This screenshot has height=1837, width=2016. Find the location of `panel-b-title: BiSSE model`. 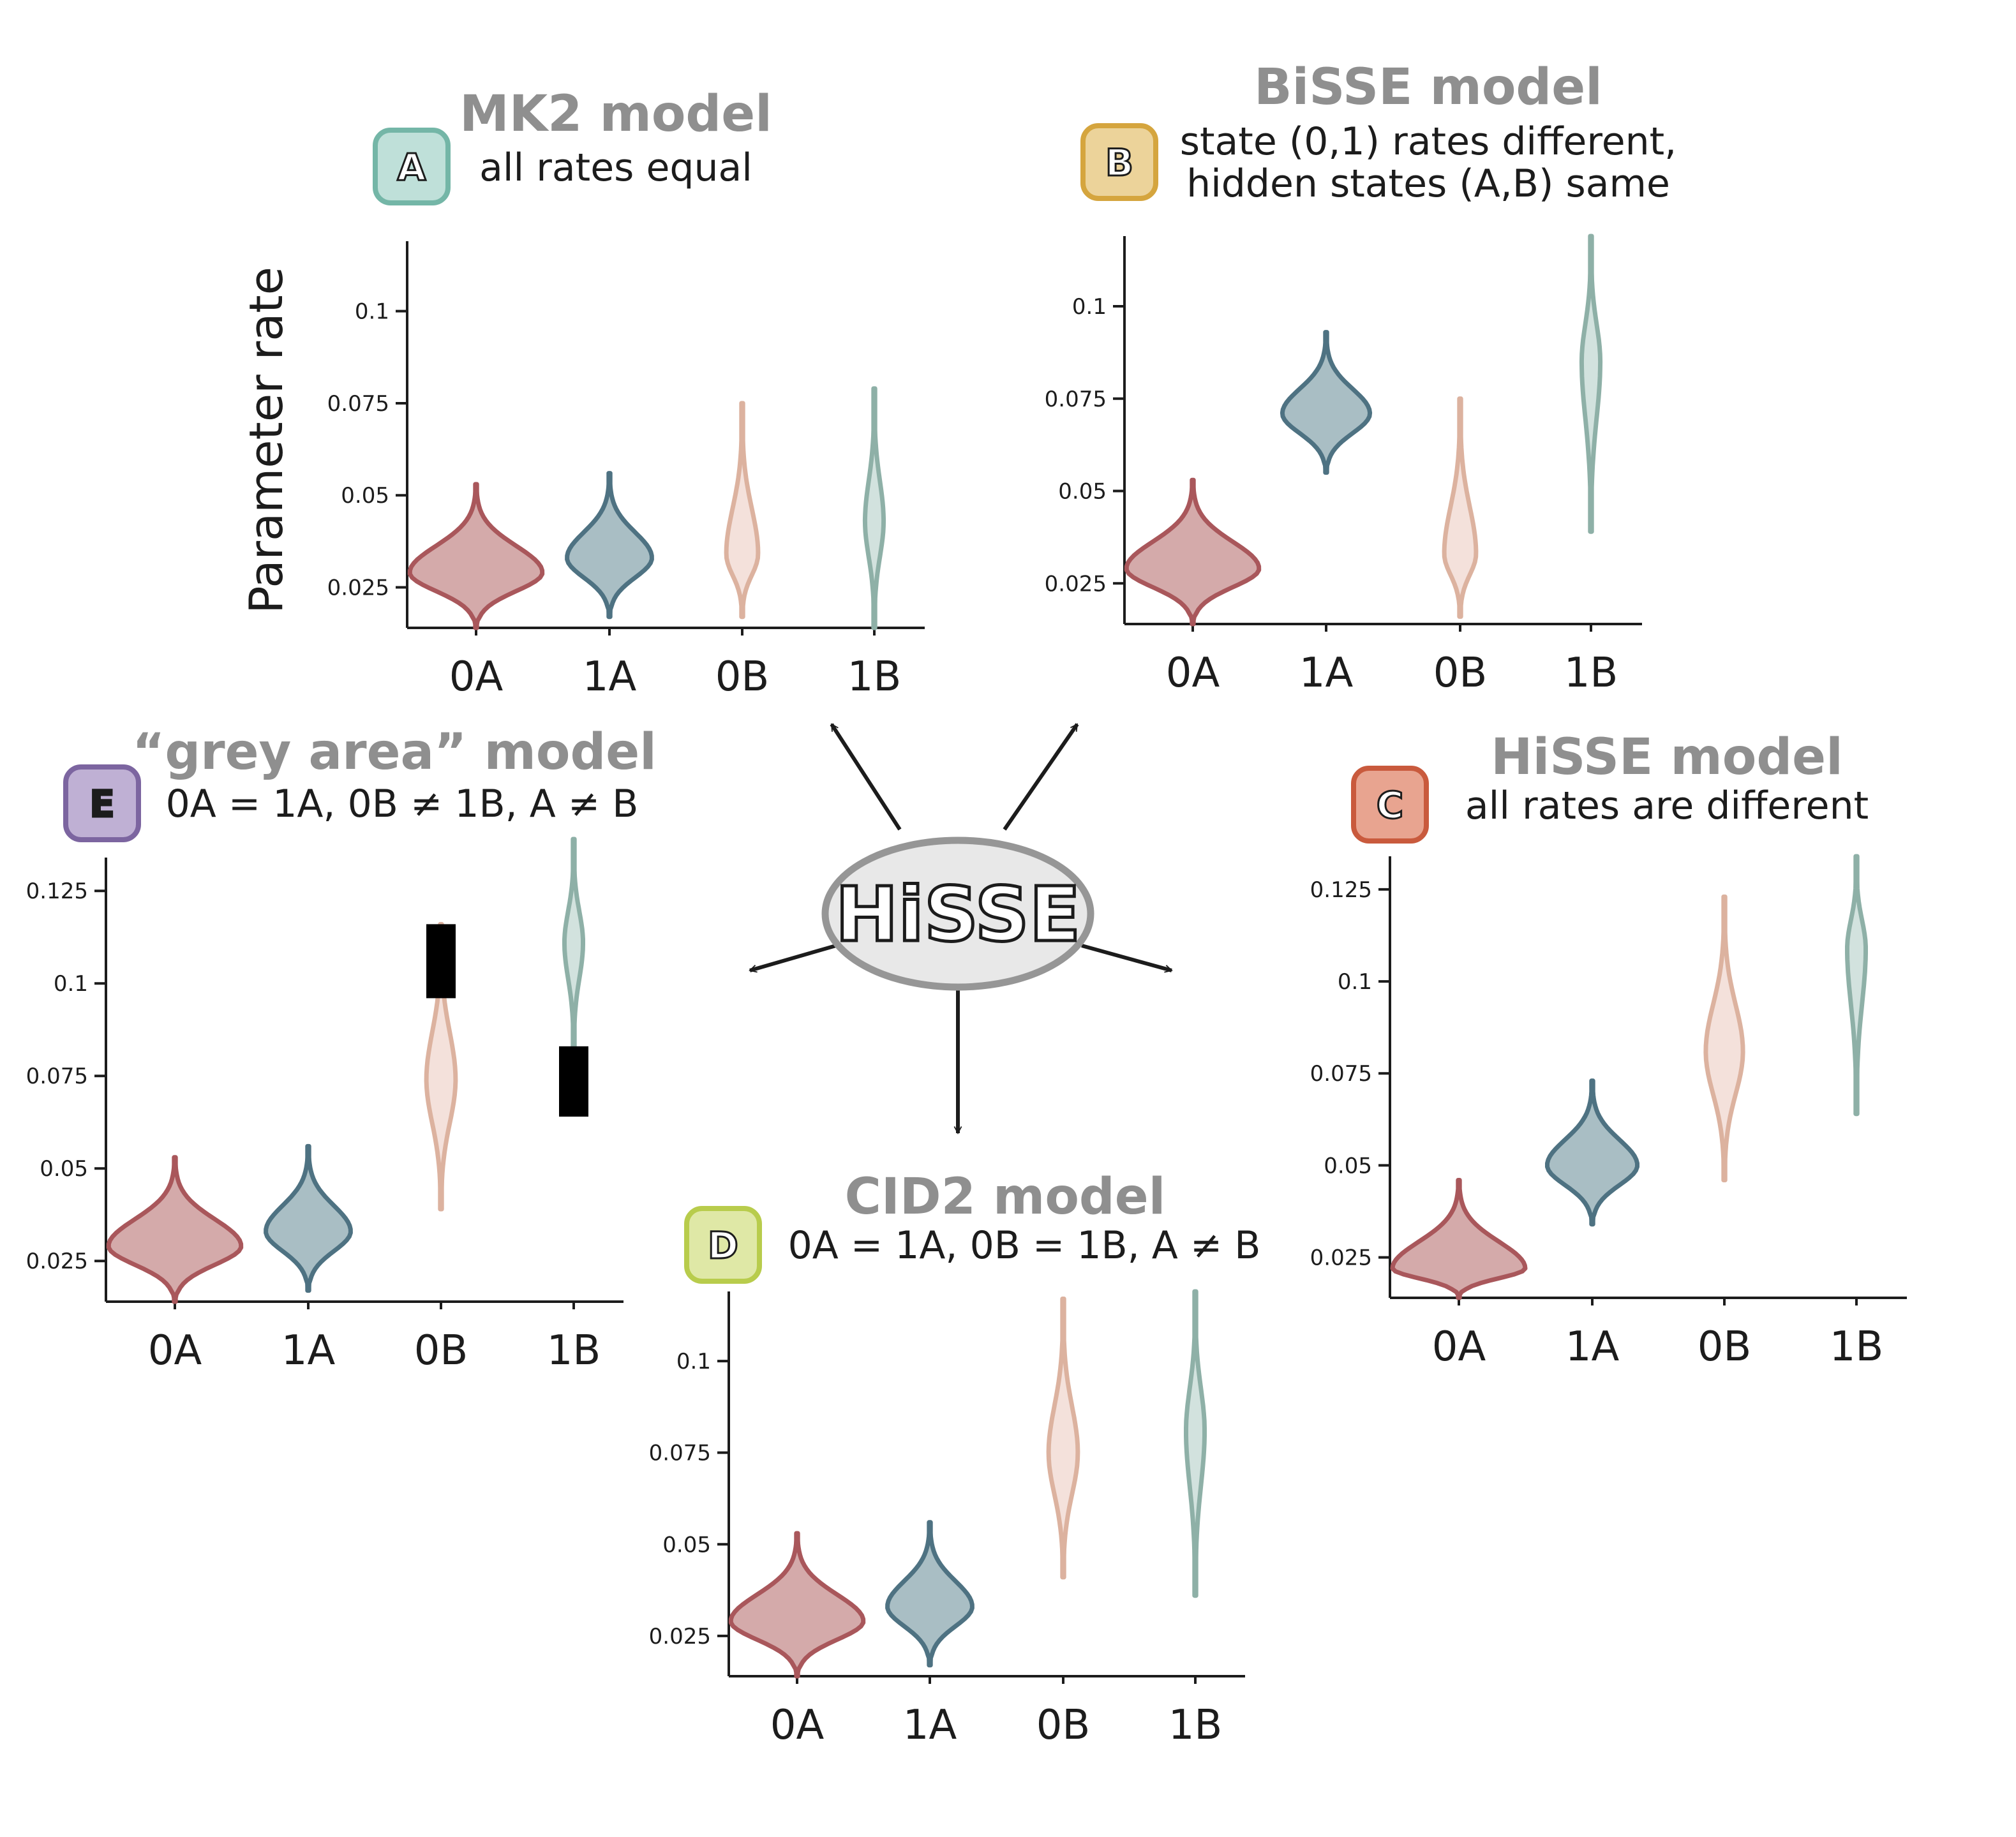

panel-b-title: BiSSE model is located at coordinates (1428, 87).